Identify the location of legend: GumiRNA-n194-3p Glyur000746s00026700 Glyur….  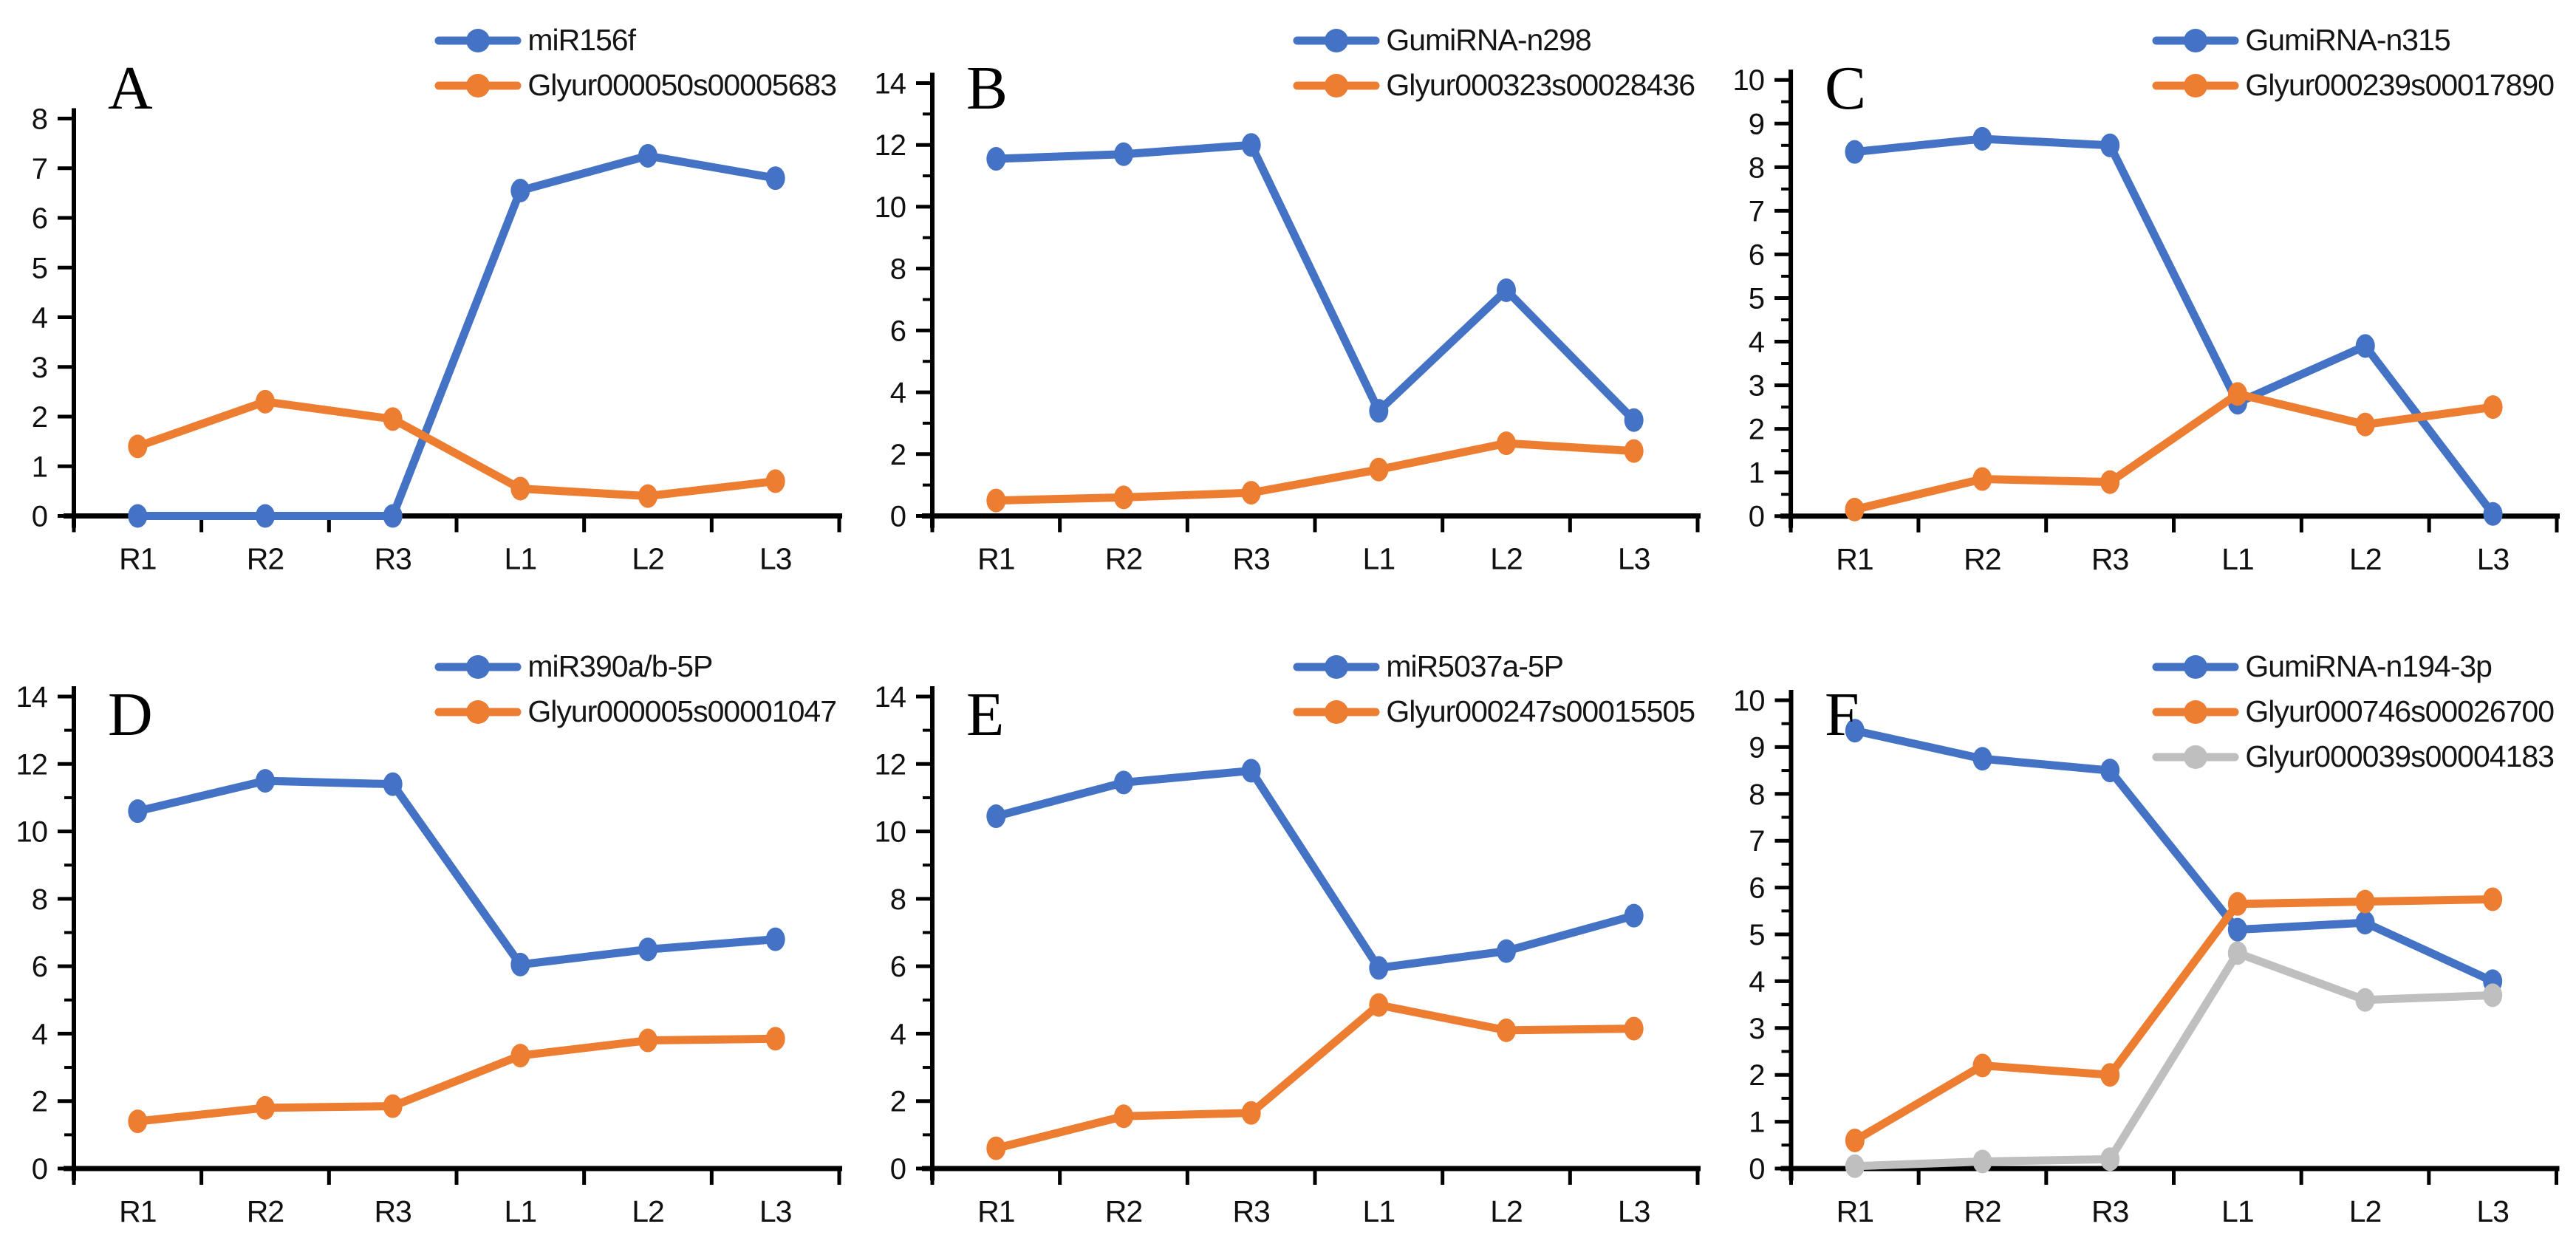
(2353, 710).